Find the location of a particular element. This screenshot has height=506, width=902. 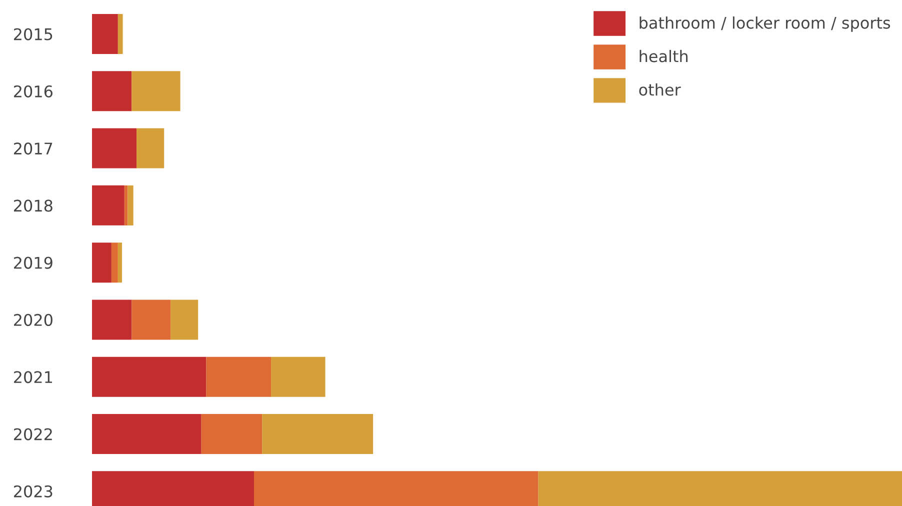

y-tick-label: 2016 is located at coordinates (33, 91).